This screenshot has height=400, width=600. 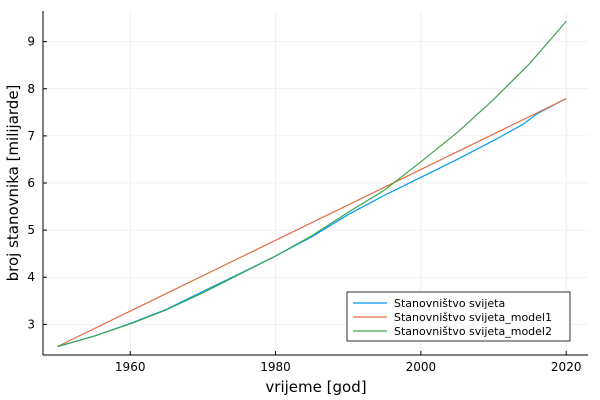 What do you see at coordinates (348, 362) in the screenshot?
I see `x-axis-ticks: 1960 1980 2000 2020` at bounding box center [348, 362].